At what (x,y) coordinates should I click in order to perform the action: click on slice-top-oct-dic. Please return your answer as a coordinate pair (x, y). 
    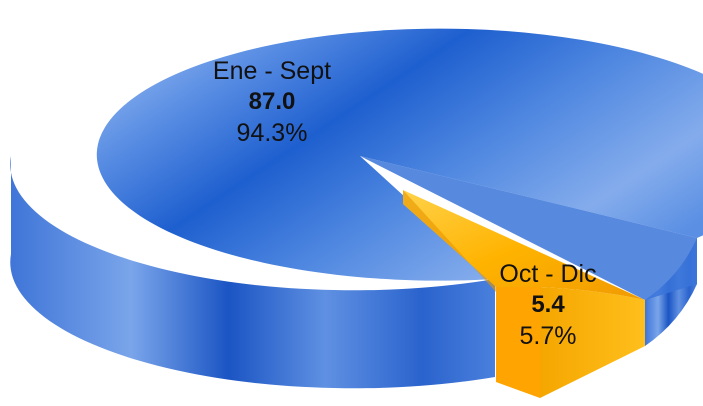
    Looking at the image, I should click on (524, 245).